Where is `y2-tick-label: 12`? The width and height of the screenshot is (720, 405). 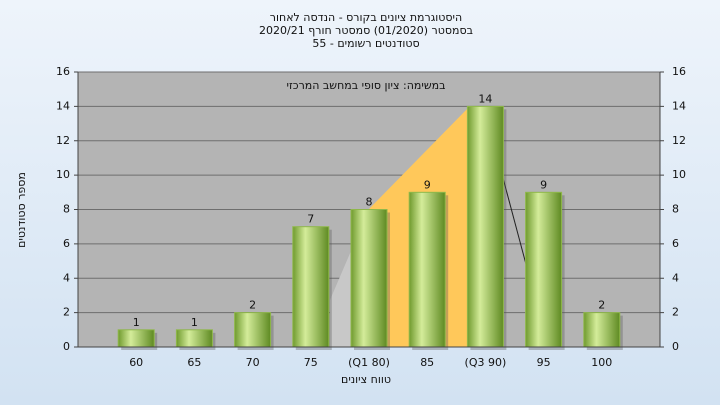 y2-tick-label: 12 is located at coordinates (679, 140).